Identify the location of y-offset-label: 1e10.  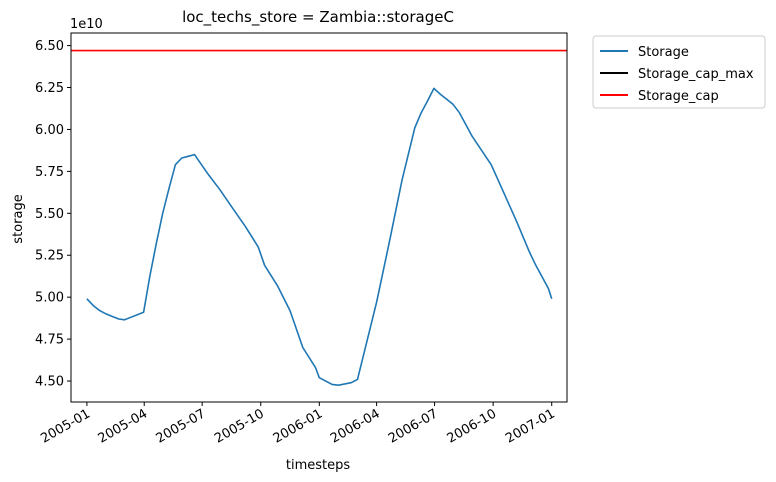
(86, 24).